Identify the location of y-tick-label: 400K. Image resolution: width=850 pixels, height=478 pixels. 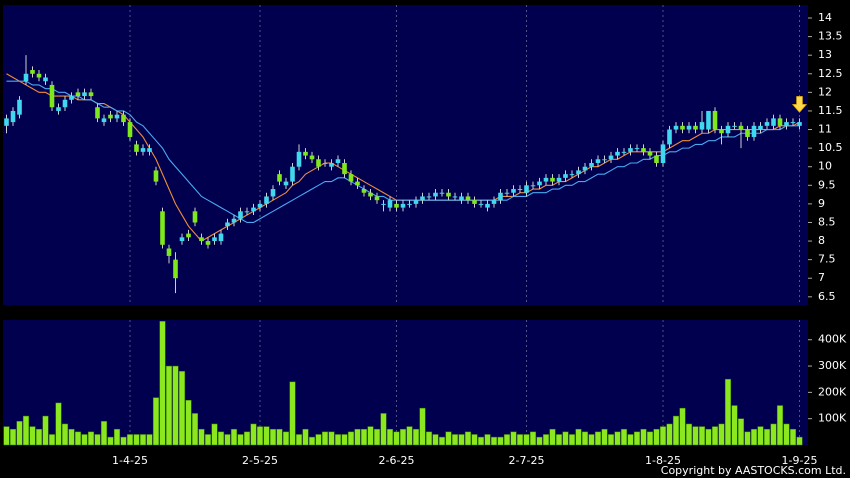
(832, 339).